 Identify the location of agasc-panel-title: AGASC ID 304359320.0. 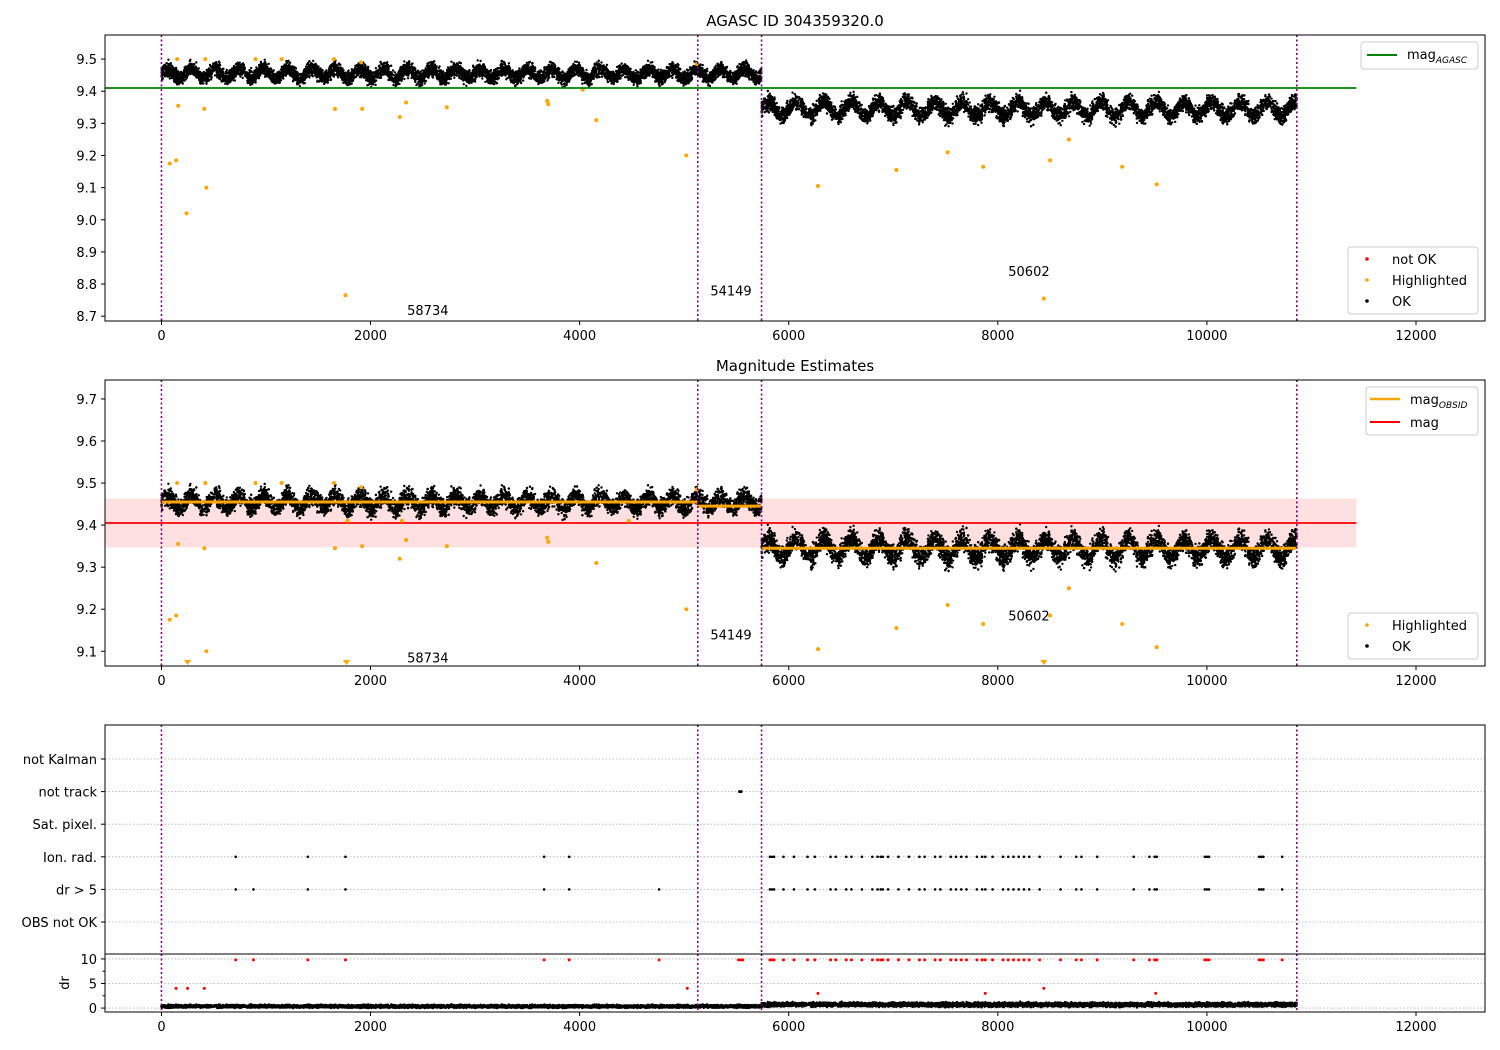
(795, 21).